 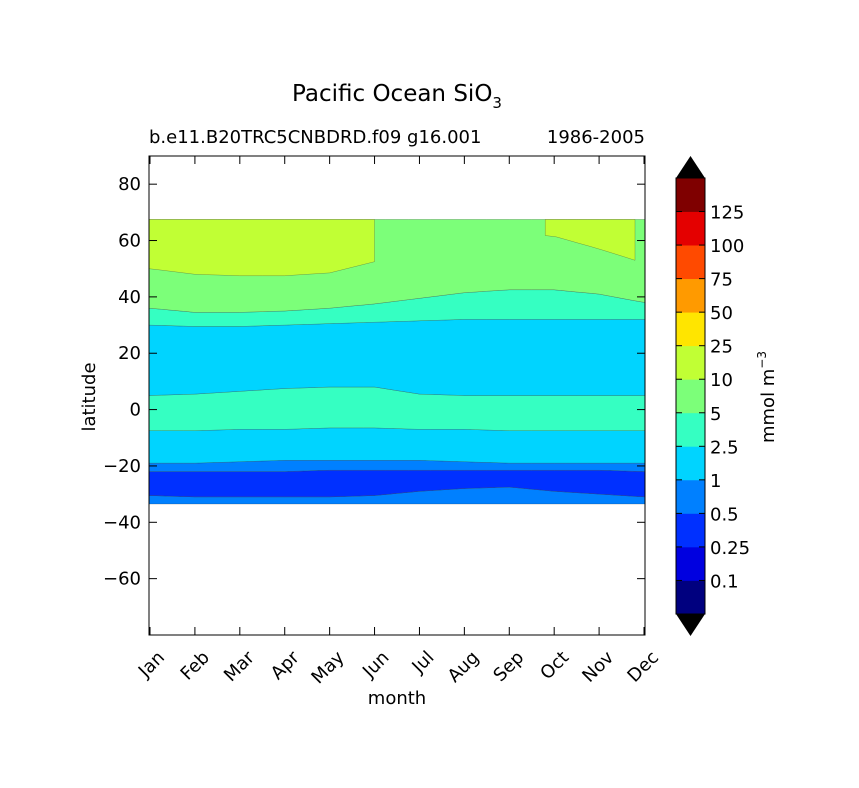 What do you see at coordinates (285, 665) in the screenshot?
I see `x-tick-label: Apr` at bounding box center [285, 665].